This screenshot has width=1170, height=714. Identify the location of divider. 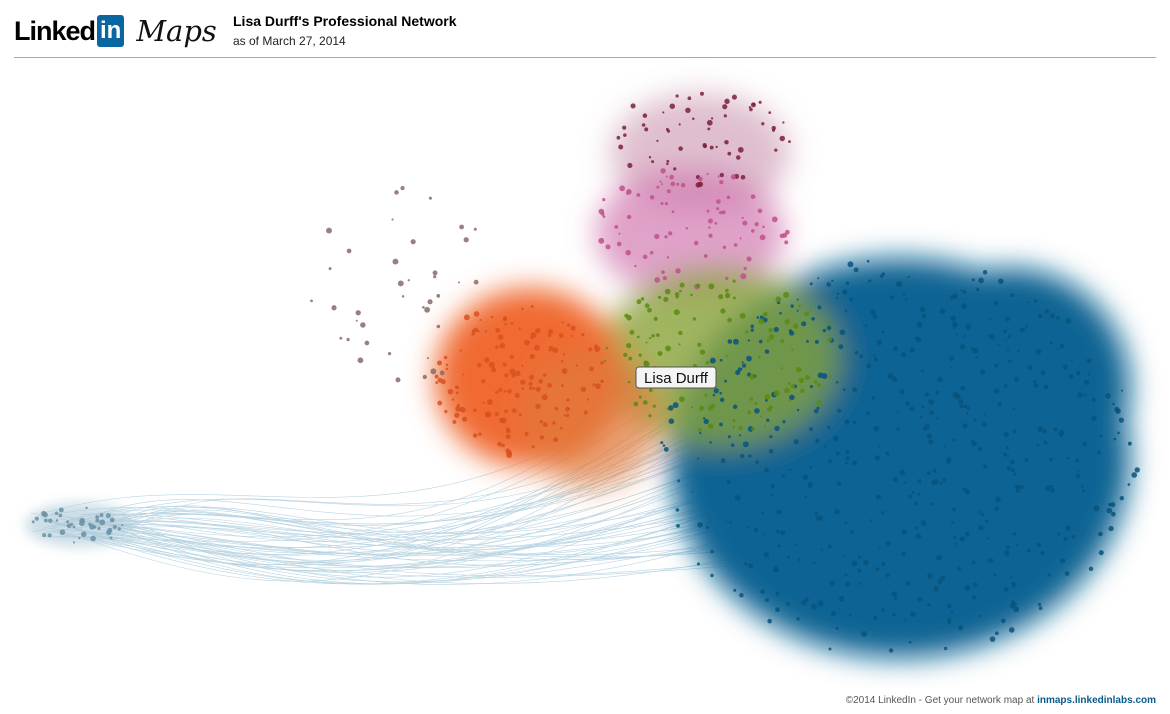
(585, 57).